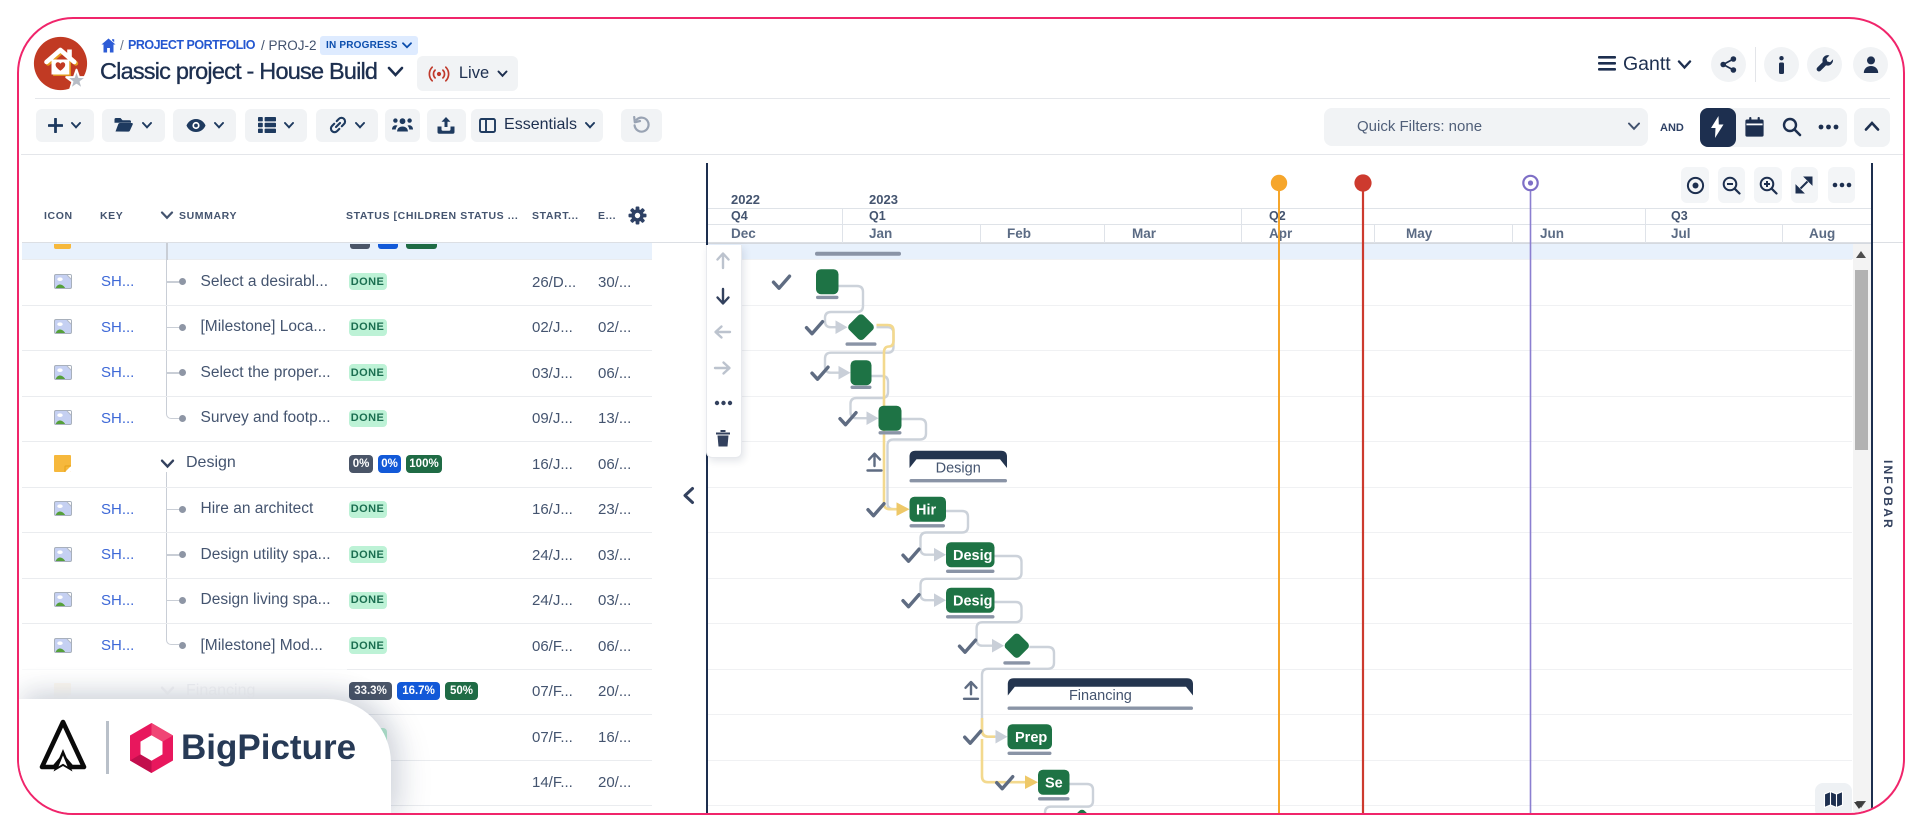  Describe the element at coordinates (1054, 784) in the screenshot. I see `svg-text: Se` at that location.